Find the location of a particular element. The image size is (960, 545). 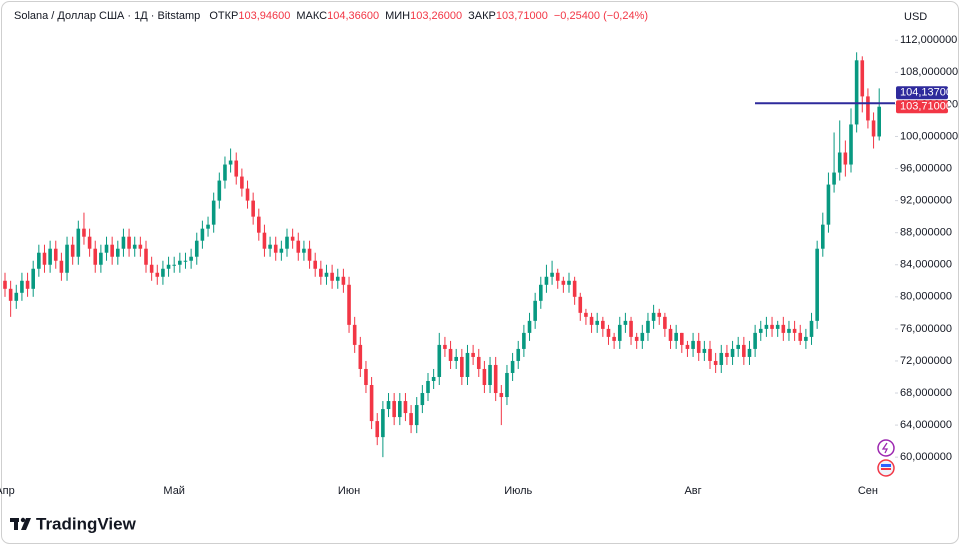

y-tick-label: 92,000000 is located at coordinates (926, 201).